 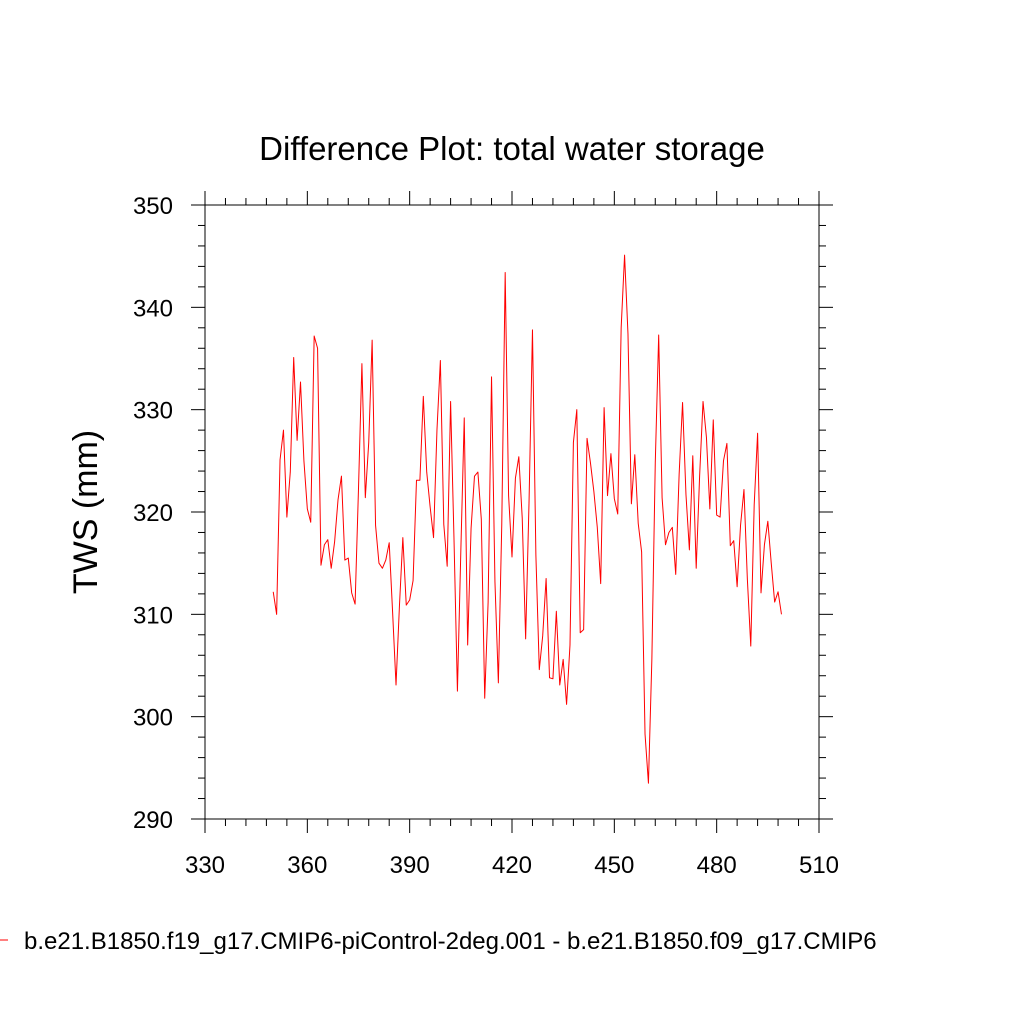 What do you see at coordinates (512, 865) in the screenshot?
I see `x-tick-label: 420` at bounding box center [512, 865].